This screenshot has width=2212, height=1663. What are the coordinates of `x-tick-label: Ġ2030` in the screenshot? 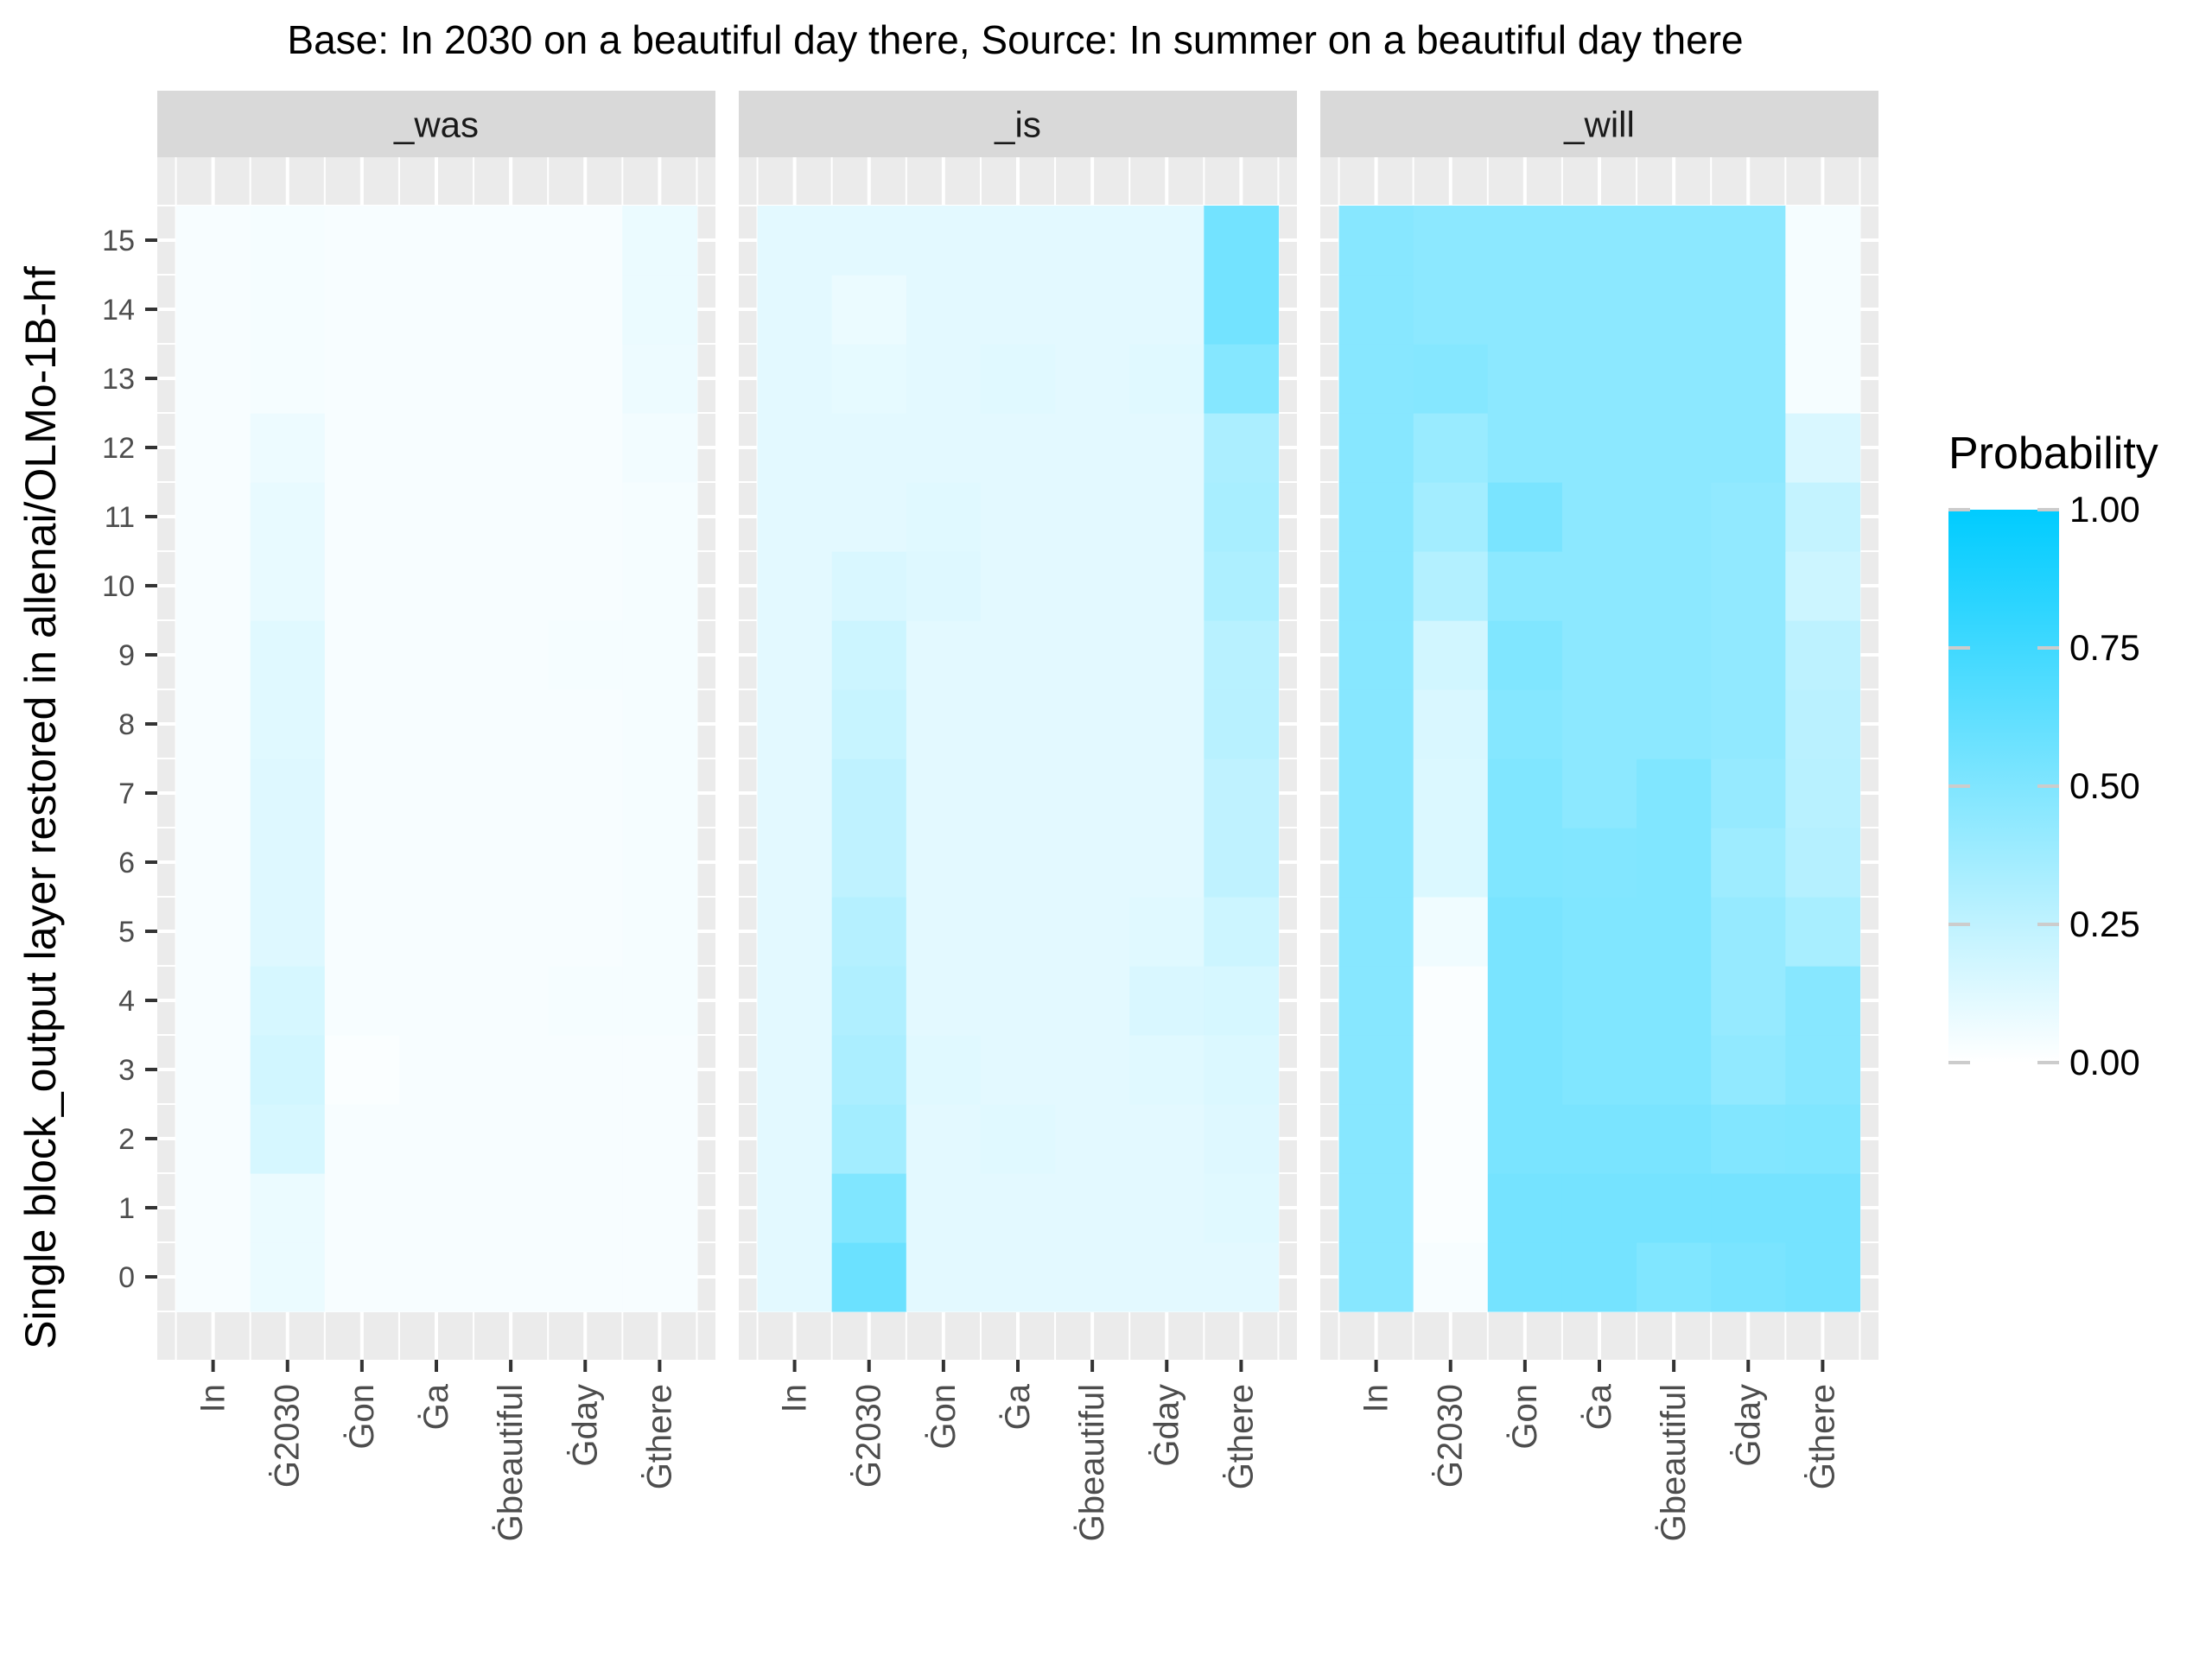 It's located at (1450, 1436).